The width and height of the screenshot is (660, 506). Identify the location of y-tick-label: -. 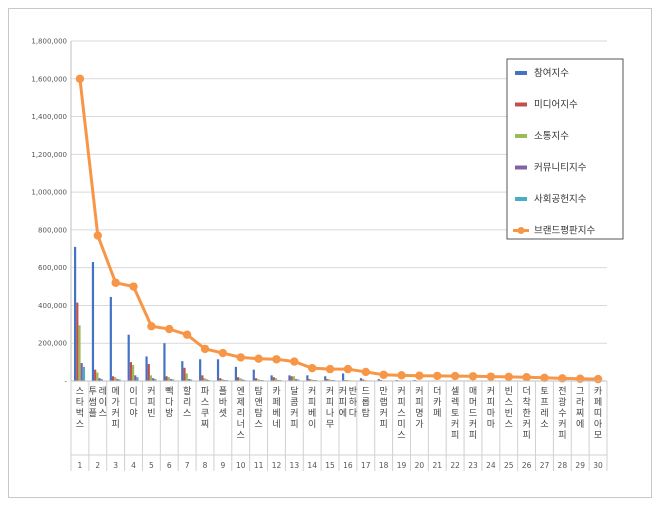
(65, 382).